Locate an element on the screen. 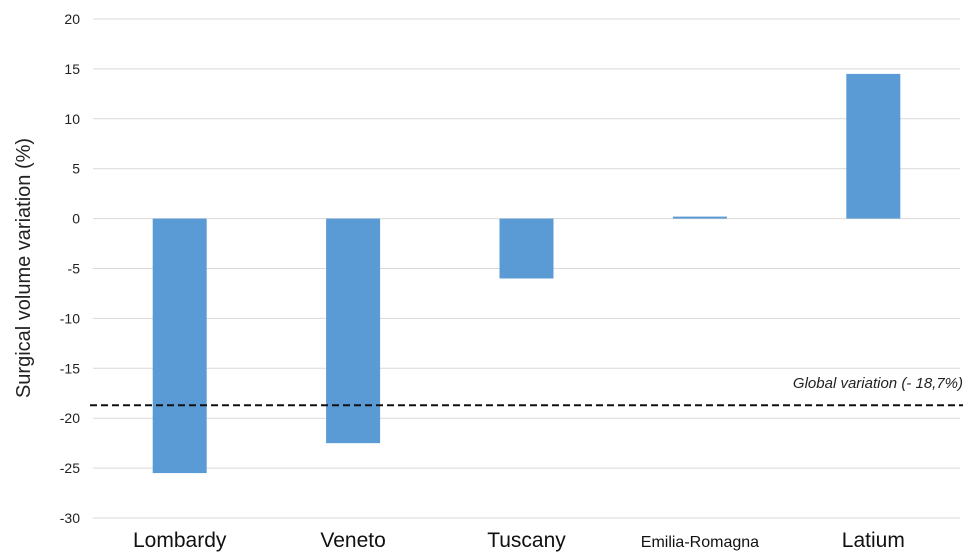  bar-latium is located at coordinates (873, 146).